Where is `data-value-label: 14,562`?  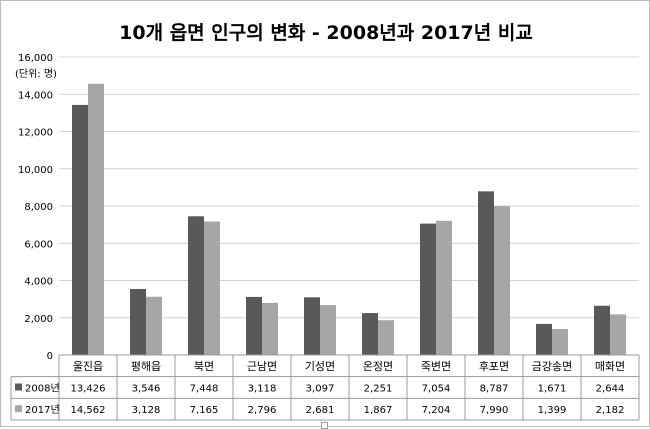 data-value-label: 14,562 is located at coordinates (88, 410).